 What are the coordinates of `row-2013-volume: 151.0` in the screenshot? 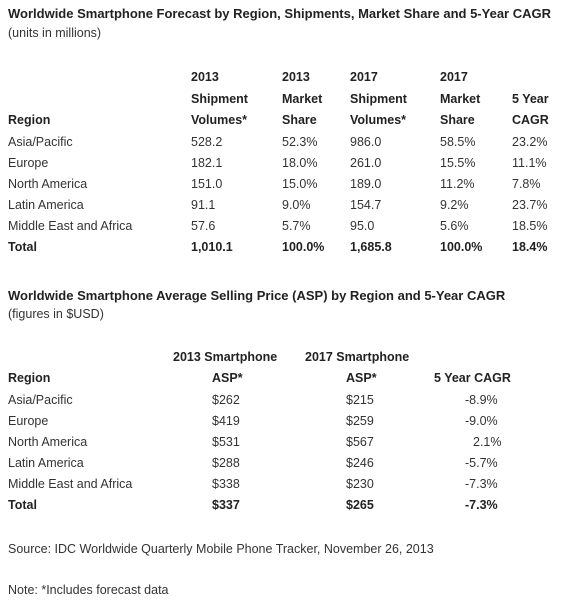 It's located at (207, 184).